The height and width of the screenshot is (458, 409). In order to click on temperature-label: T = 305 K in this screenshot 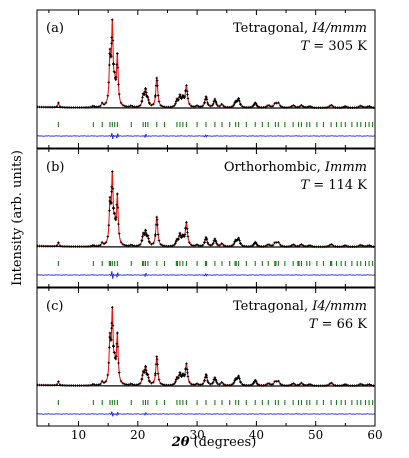, I will do `click(334, 46)`.